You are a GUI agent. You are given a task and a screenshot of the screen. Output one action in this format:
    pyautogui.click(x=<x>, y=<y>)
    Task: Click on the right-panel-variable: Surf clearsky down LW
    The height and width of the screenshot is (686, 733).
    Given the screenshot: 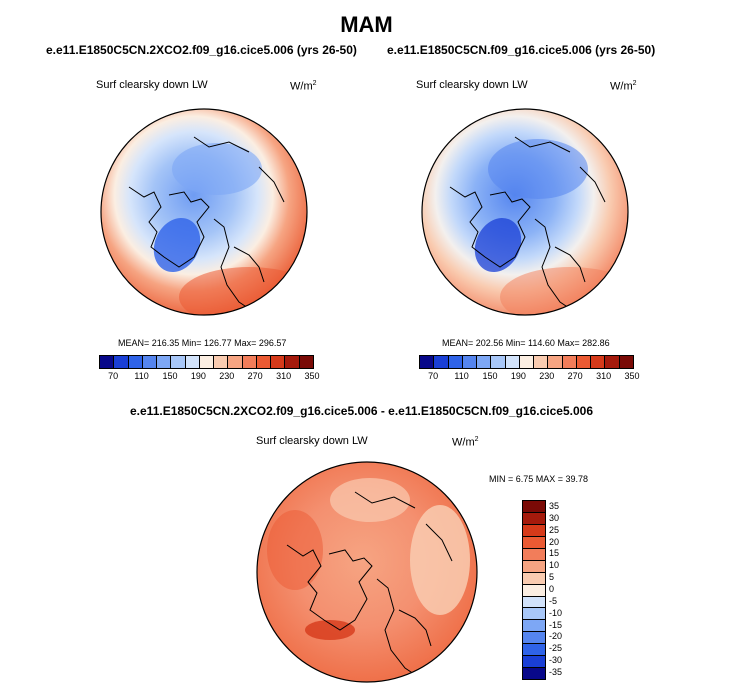 What is the action you would take?
    pyautogui.click(x=472, y=85)
    